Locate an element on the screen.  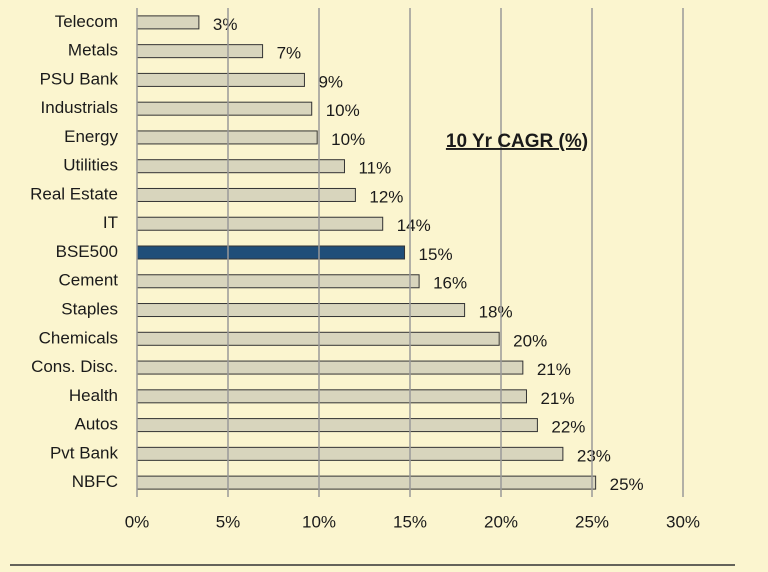
x-tick-label: 10% is located at coordinates (319, 521).